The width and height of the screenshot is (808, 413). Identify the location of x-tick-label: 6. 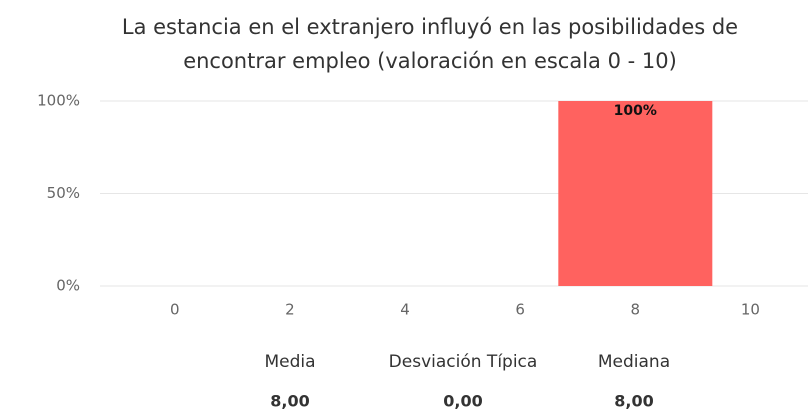
(520, 310).